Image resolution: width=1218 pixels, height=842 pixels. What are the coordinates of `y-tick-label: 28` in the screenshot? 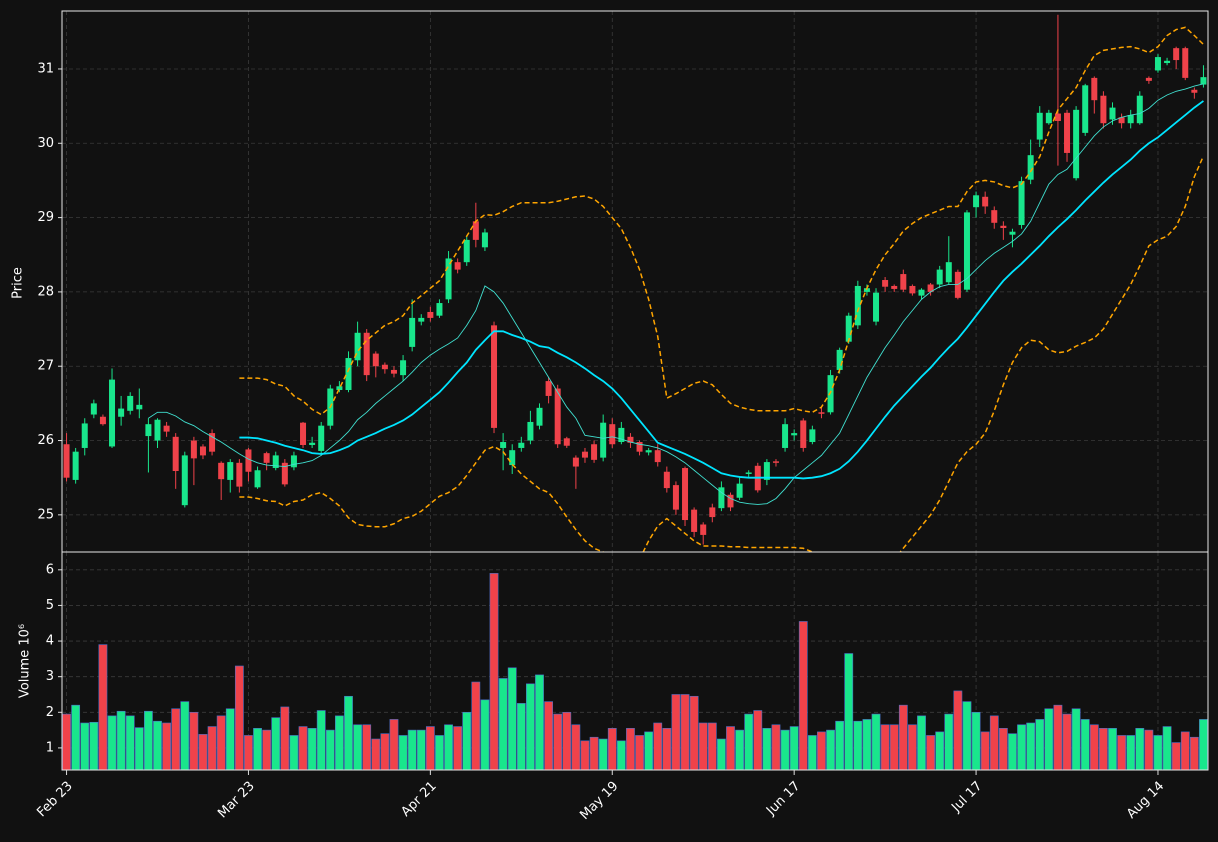 It's located at (45, 291).